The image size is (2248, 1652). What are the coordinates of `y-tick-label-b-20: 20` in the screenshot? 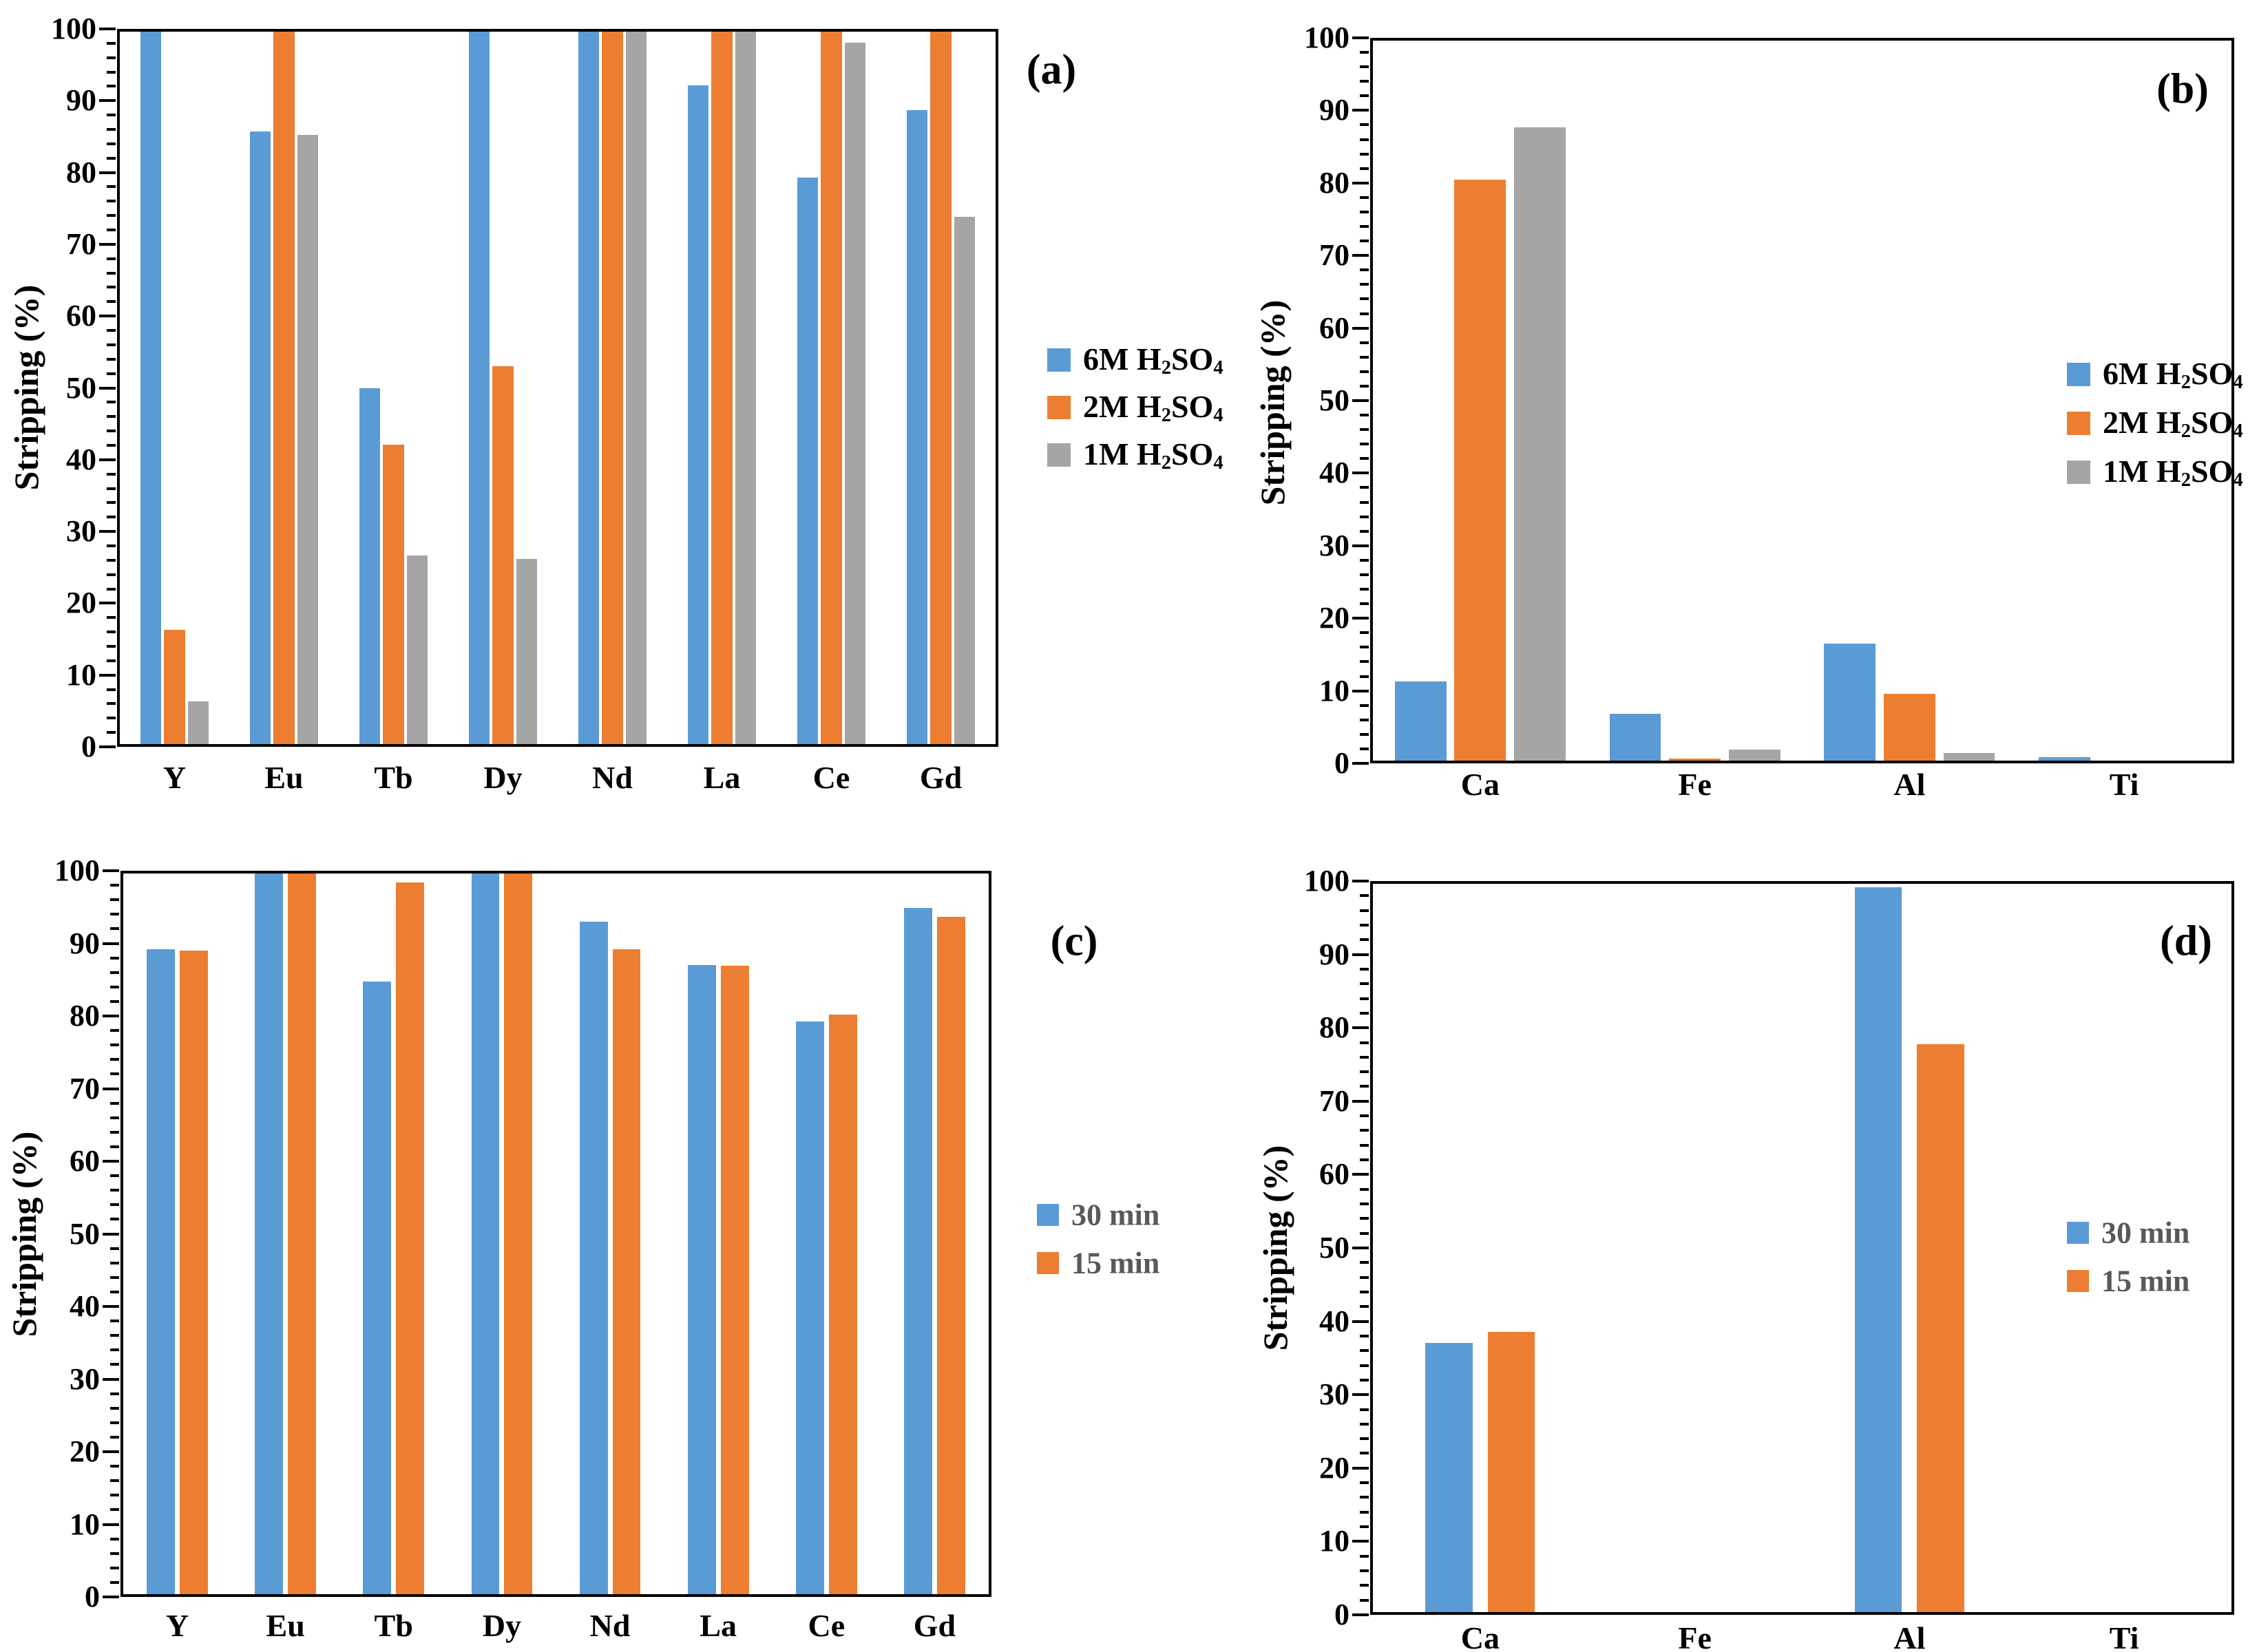 It's located at (1334, 618).